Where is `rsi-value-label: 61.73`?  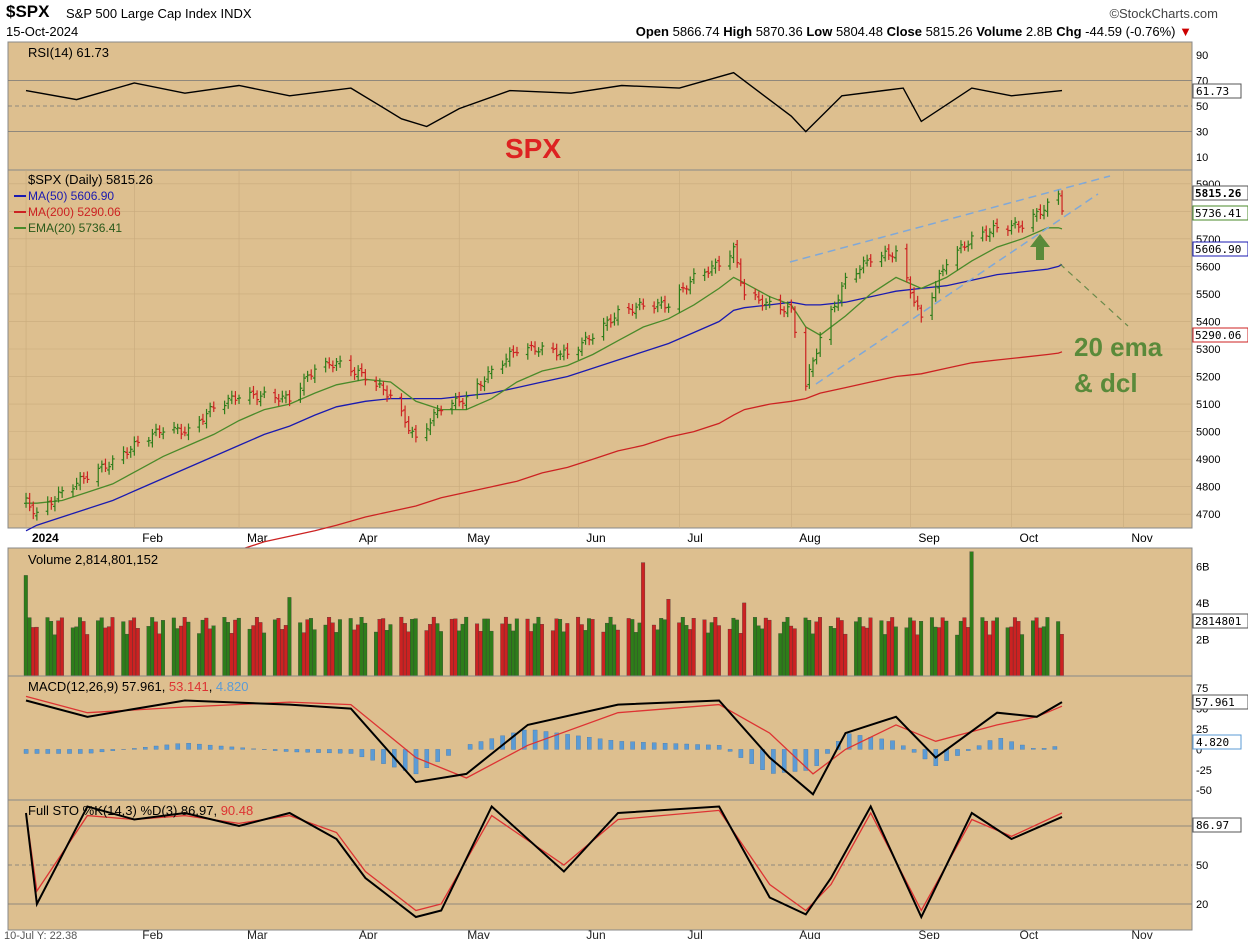 rsi-value-label: 61.73 is located at coordinates (1212, 91).